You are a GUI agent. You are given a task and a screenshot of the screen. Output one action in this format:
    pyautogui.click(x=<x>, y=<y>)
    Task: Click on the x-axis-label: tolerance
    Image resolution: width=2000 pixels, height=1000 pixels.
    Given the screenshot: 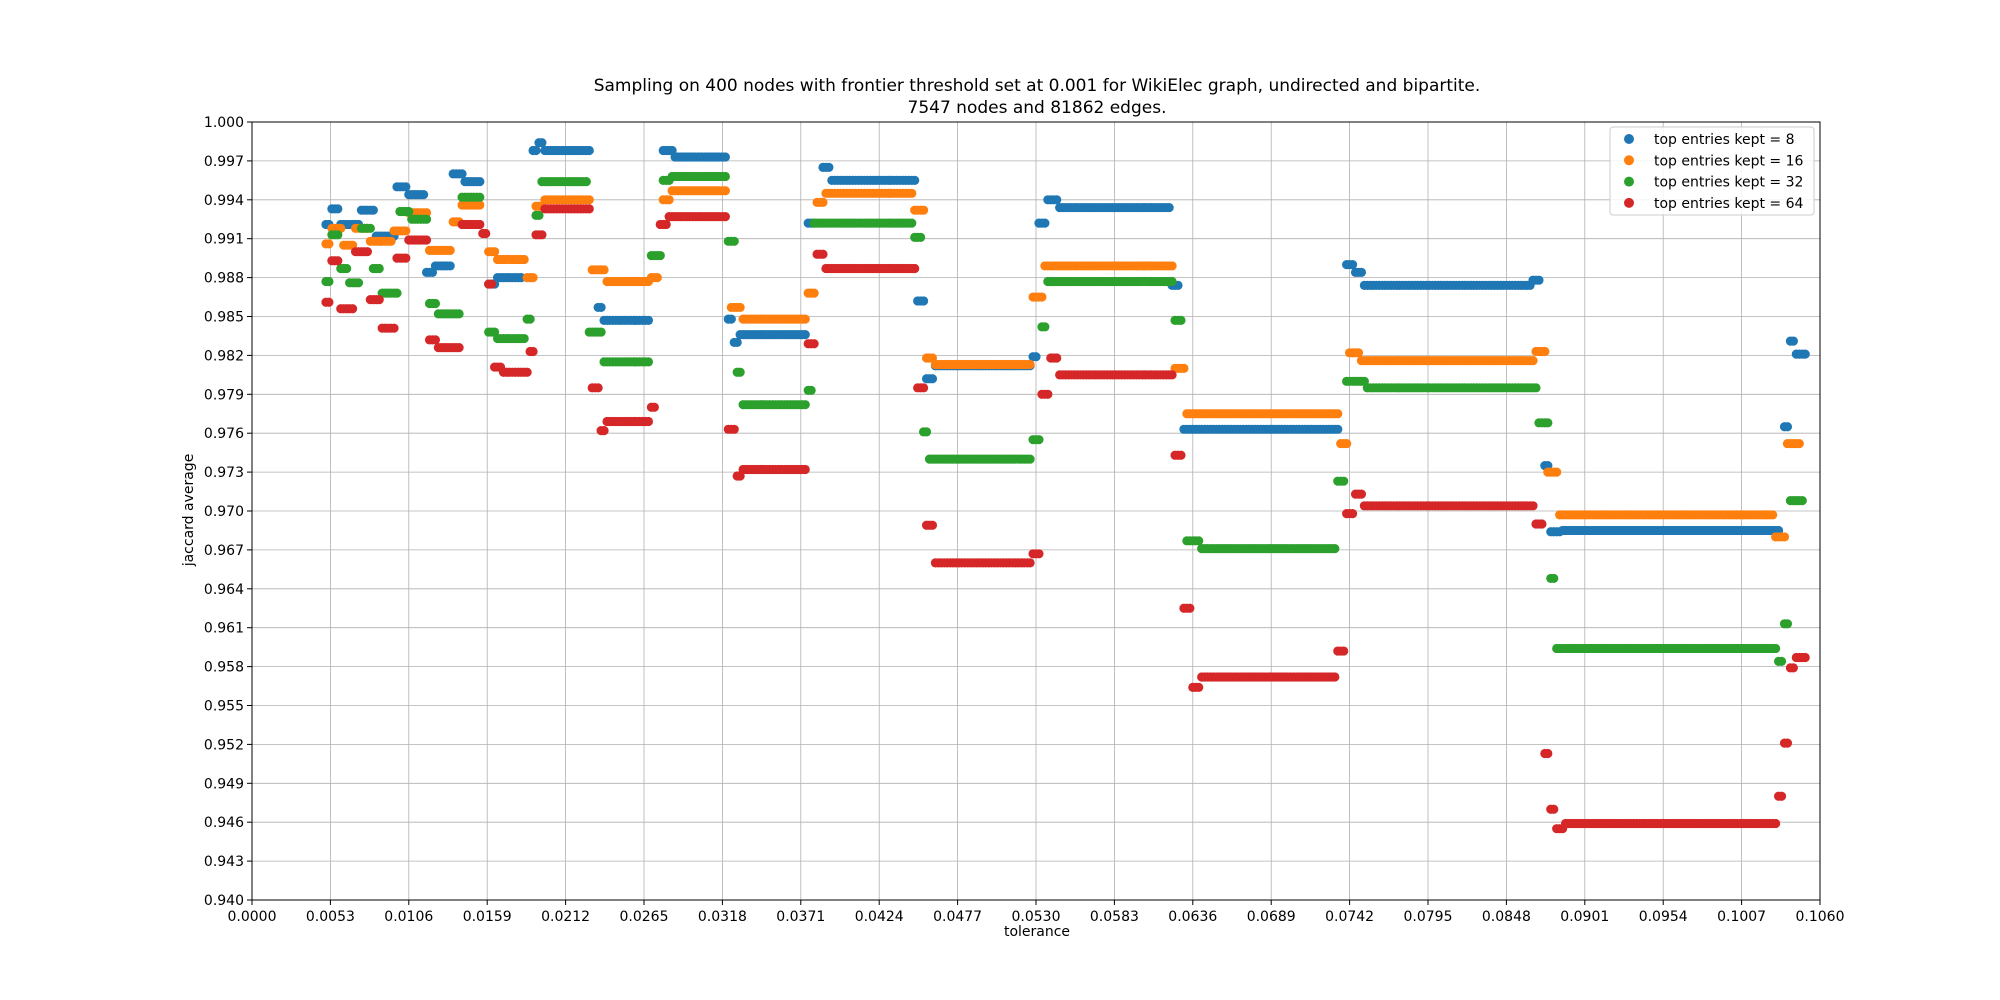 What is the action you would take?
    pyautogui.click(x=1037, y=932)
    